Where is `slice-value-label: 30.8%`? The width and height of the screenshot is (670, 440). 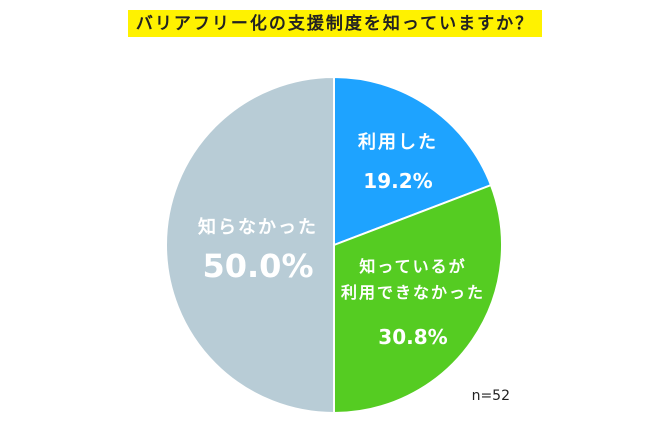 slice-value-label: 30.8% is located at coordinates (412, 337).